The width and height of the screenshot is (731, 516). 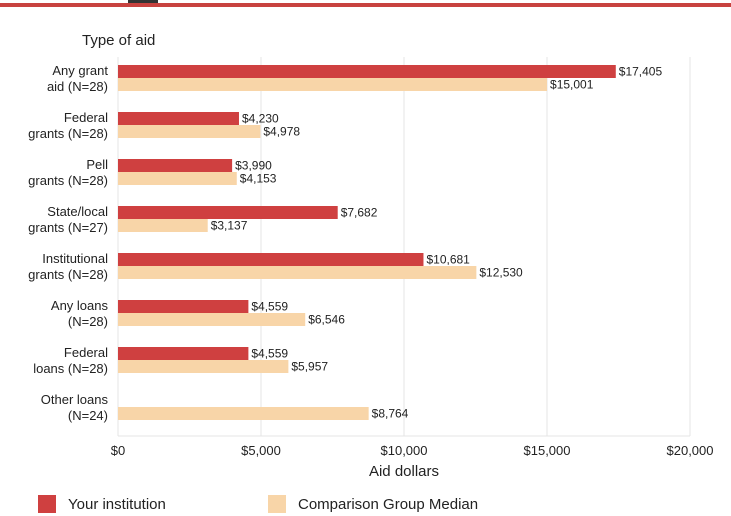 I want to click on data-label: $4,153, so click(x=258, y=179).